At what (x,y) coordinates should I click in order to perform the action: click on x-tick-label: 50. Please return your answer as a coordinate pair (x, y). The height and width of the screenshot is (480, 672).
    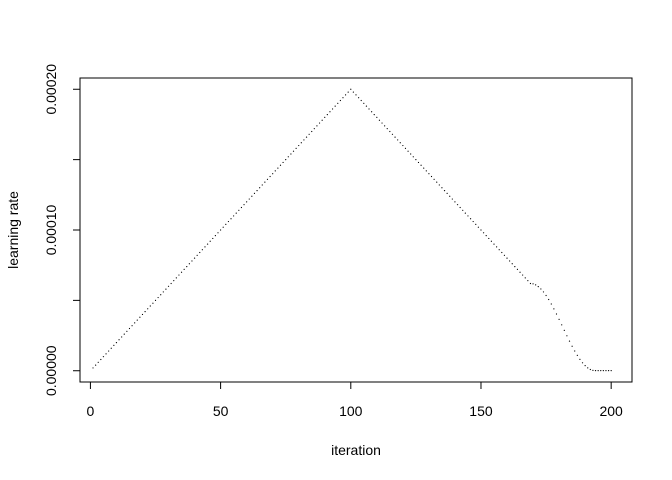
    Looking at the image, I should click on (221, 411).